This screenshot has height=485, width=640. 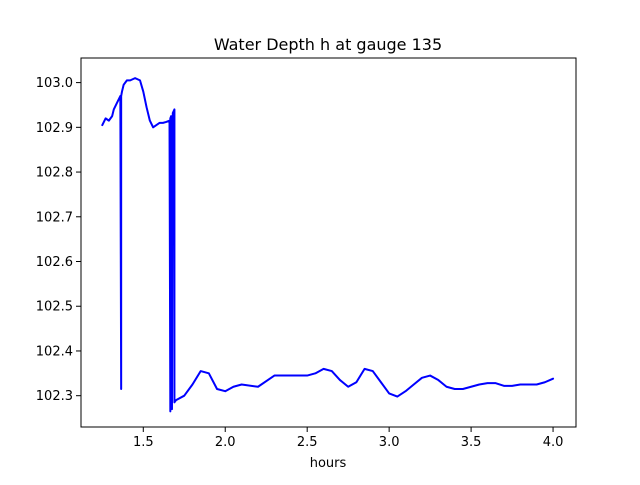 What do you see at coordinates (307, 442) in the screenshot?
I see `x-tick-label: 2.5` at bounding box center [307, 442].